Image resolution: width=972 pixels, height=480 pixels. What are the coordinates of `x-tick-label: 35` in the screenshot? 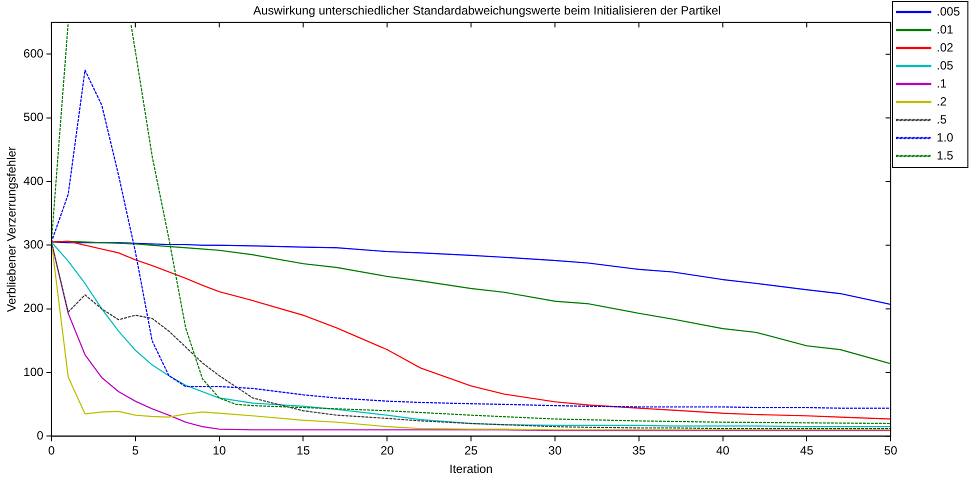 It's located at (639, 451).